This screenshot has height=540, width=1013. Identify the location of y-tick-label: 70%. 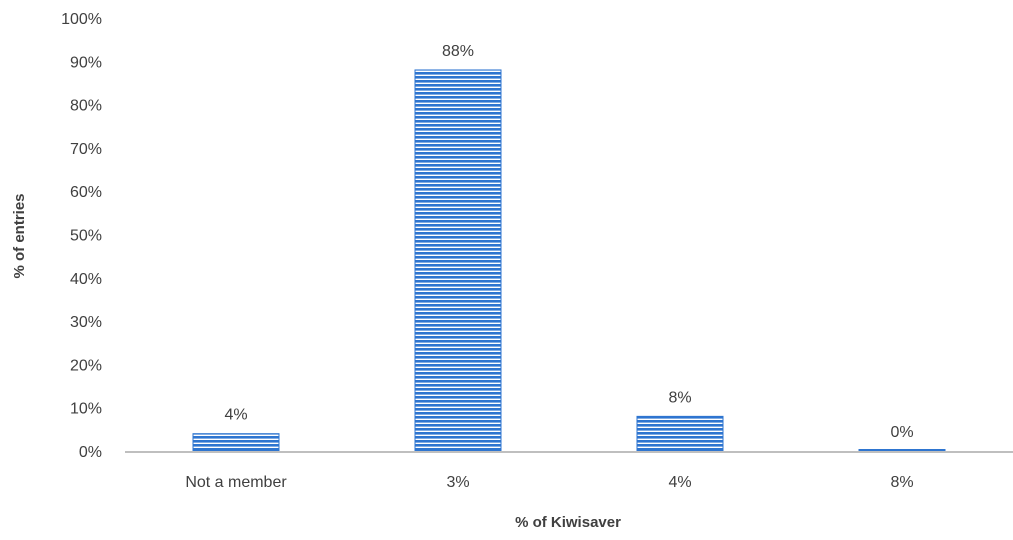
(86, 149).